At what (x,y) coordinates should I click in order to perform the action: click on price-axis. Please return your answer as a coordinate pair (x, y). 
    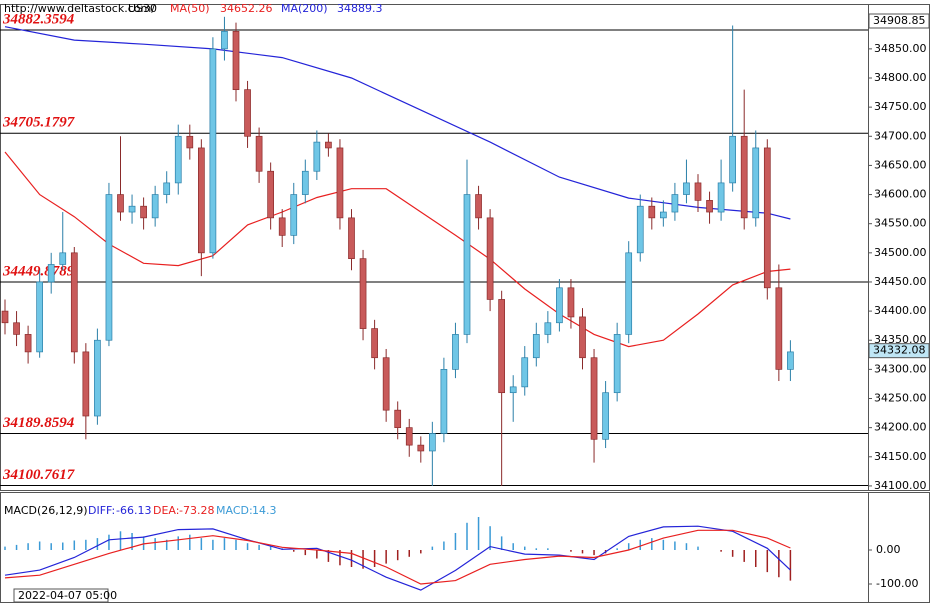
    Looking at the image, I should click on (899, 247).